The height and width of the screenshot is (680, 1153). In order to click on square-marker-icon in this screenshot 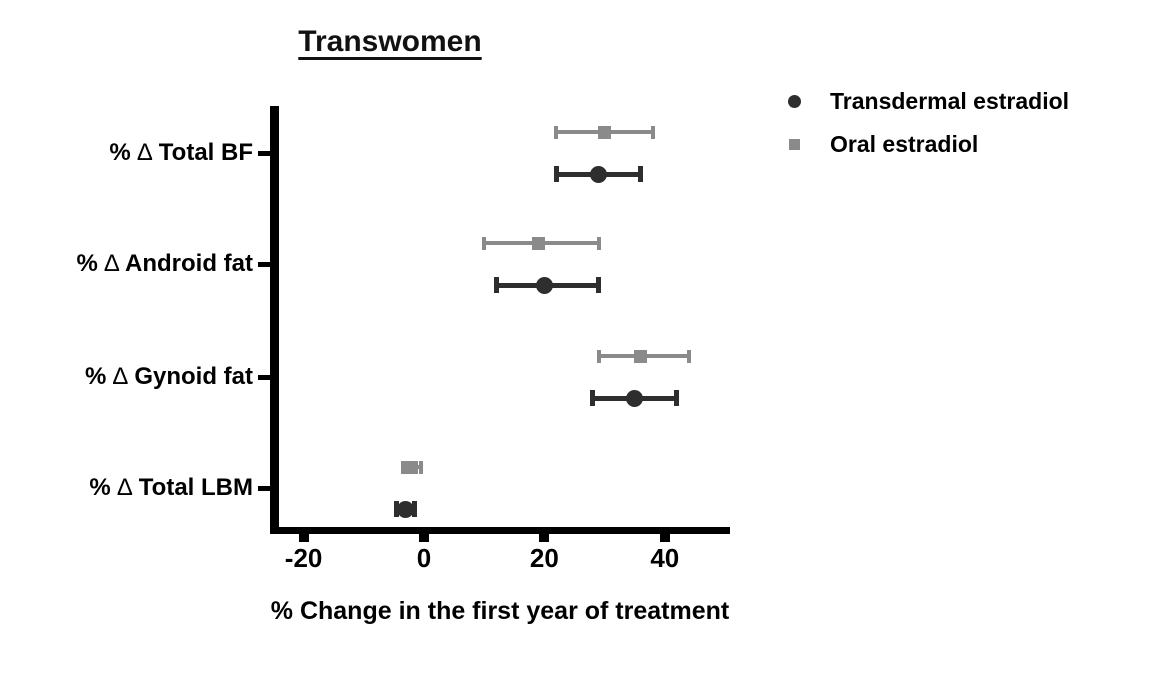, I will do `click(794, 144)`.